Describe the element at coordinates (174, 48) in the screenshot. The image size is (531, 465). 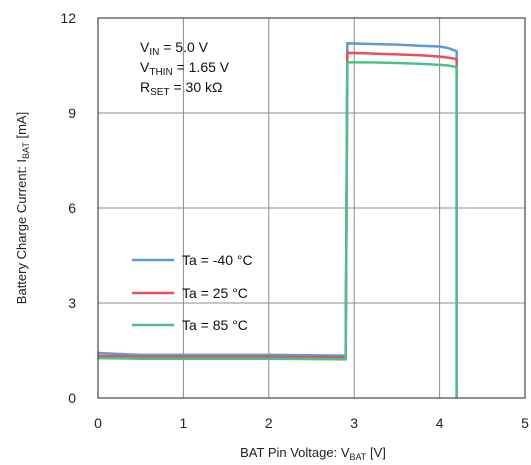
I see `condition-vin: VIN = 5.0 V` at that location.